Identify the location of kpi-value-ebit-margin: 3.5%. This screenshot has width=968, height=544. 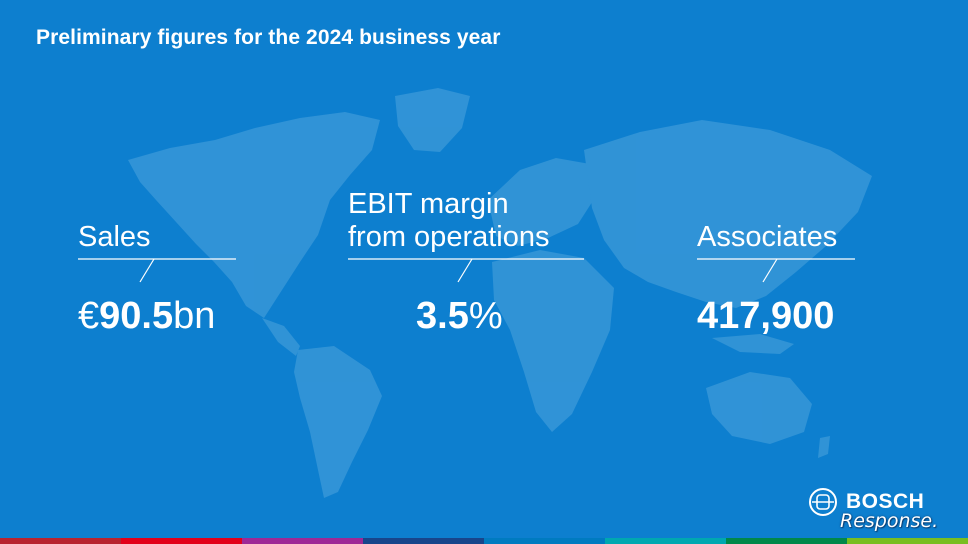
(459, 316).